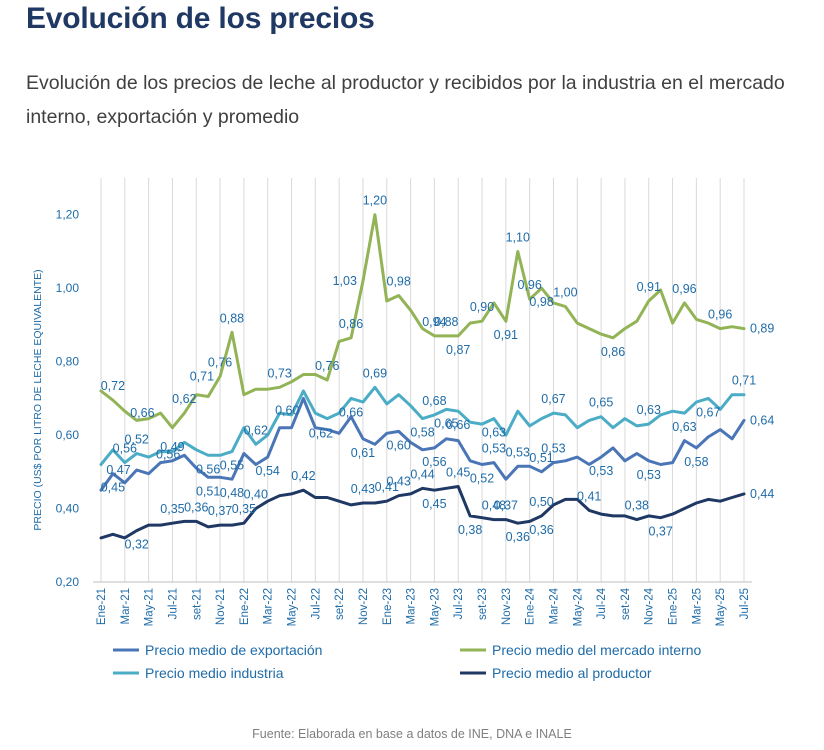 The width and height of the screenshot is (824, 750). What do you see at coordinates (459, 603) in the screenshot?
I see `x-tick-label: Jul-23` at bounding box center [459, 603].